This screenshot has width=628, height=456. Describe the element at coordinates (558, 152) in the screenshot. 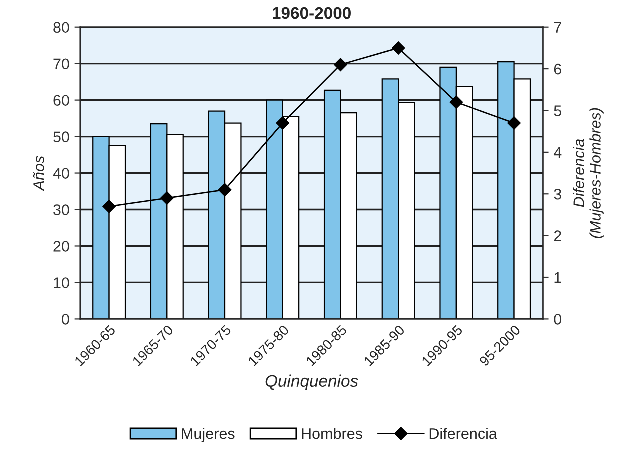

I see `y2-tick-label: 4` at that location.